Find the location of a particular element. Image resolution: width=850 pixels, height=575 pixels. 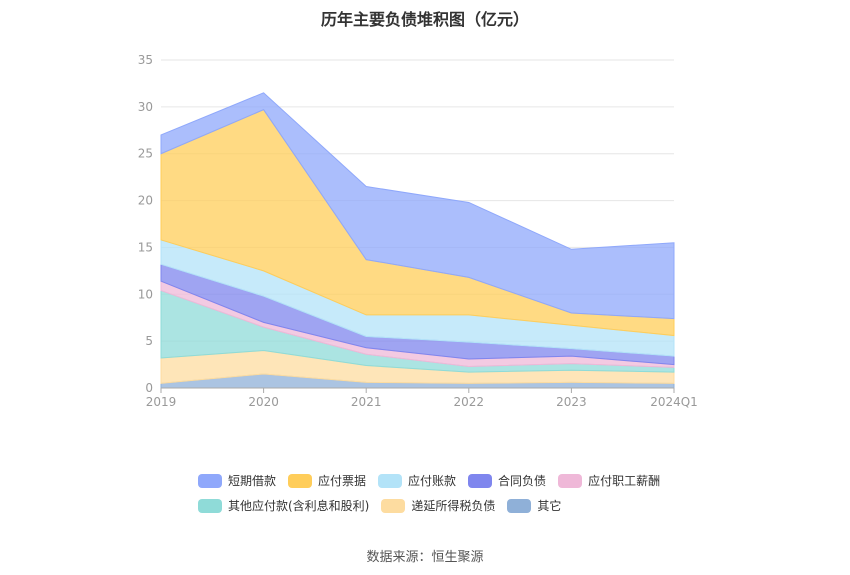

x-tick-label: 2021 is located at coordinates (366, 402).